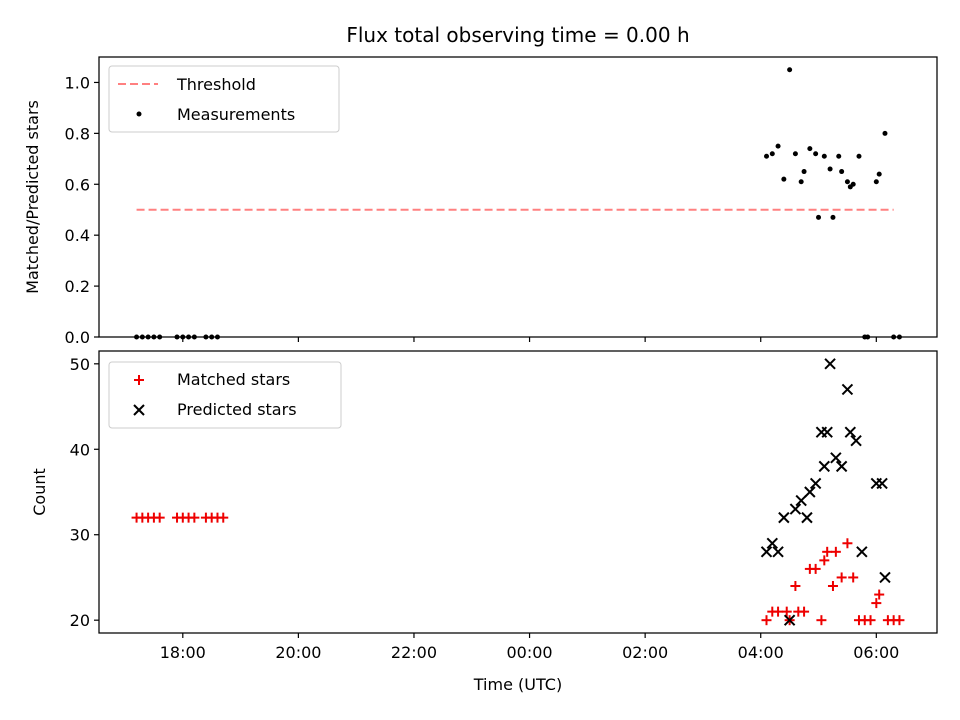 The width and height of the screenshot is (960, 720). What do you see at coordinates (82, 210) in the screenshot?
I see `top-y-axis: 0.0 0.2 0.4 0.6 0.8 1.0` at bounding box center [82, 210].